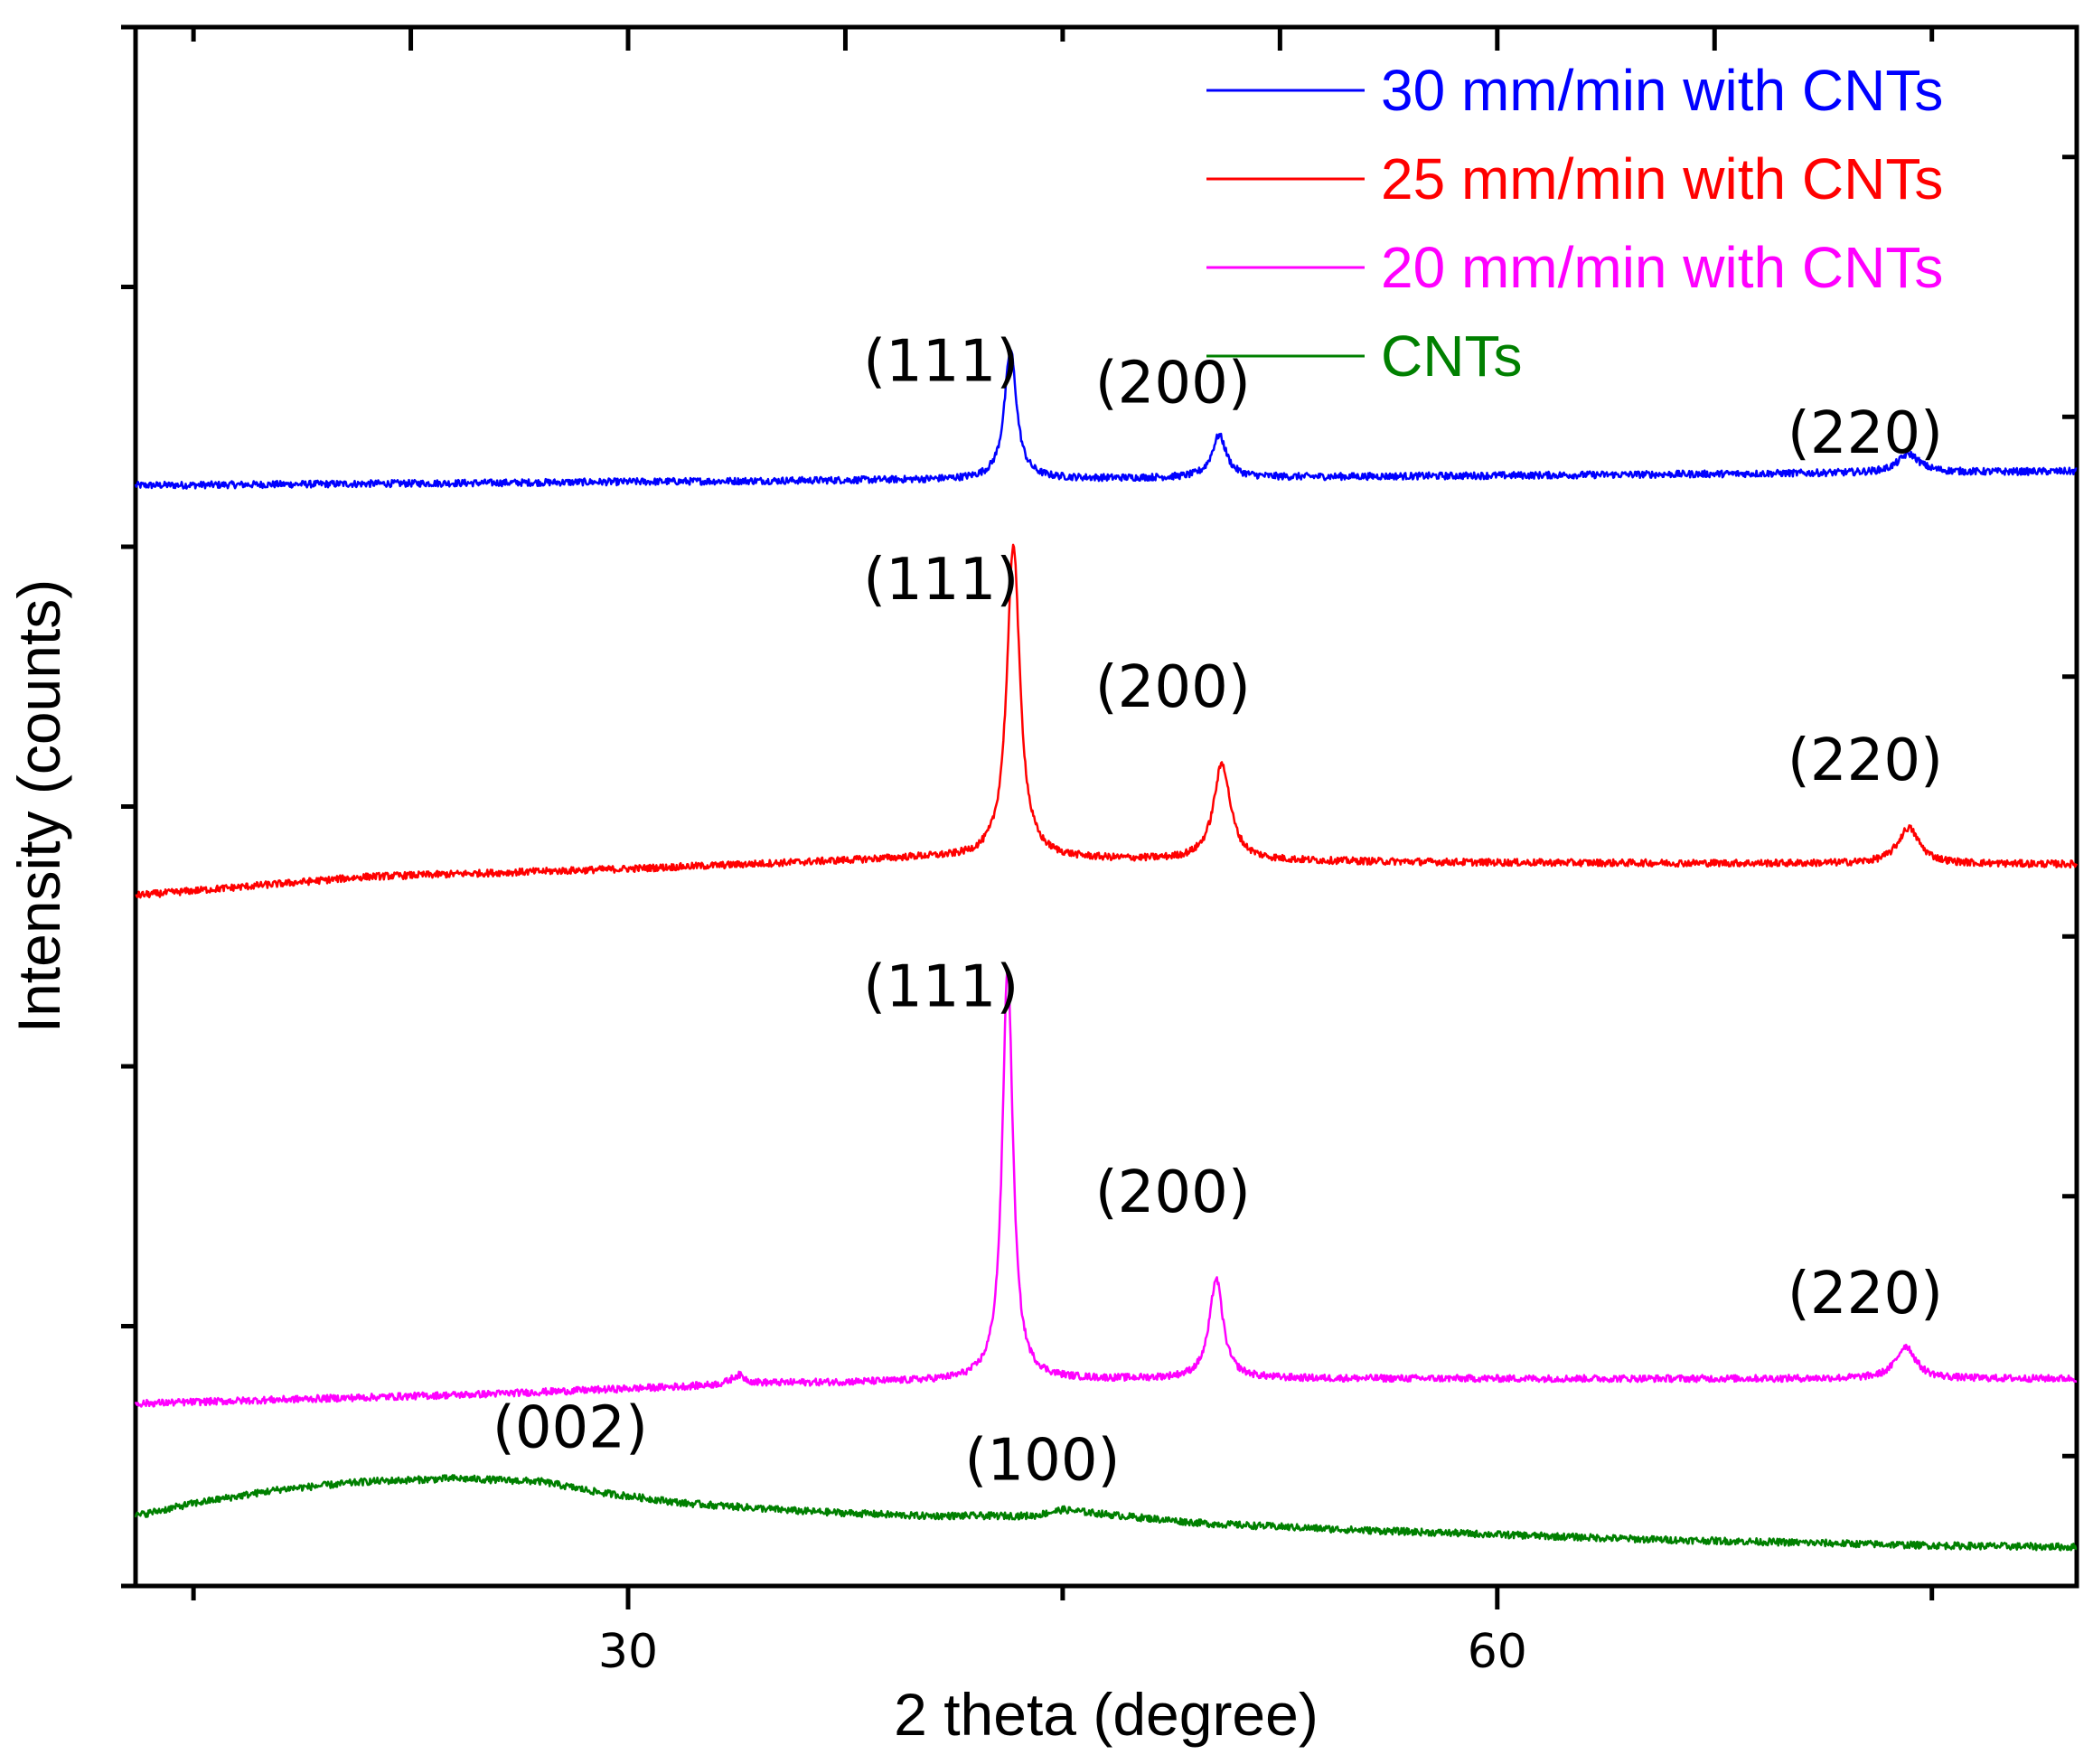 This screenshot has height=1764, width=2093. What do you see at coordinates (1662, 90) in the screenshot?
I see `legend-entry: 30 mm/min with CNTs` at bounding box center [1662, 90].